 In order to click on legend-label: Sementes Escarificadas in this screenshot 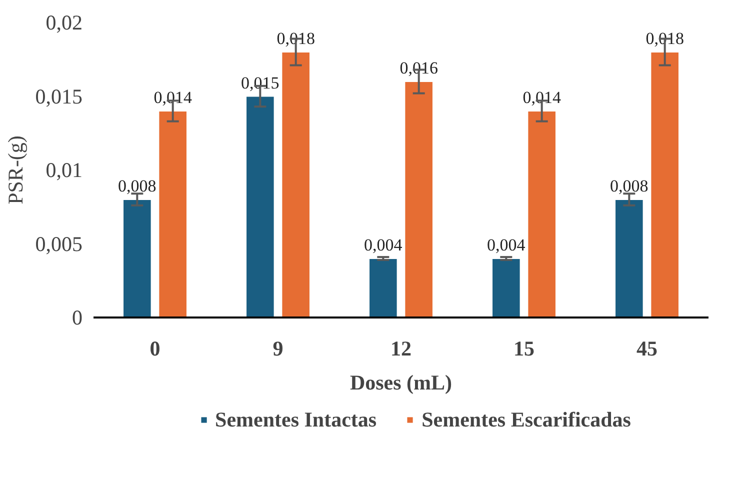, I will do `click(526, 419)`.